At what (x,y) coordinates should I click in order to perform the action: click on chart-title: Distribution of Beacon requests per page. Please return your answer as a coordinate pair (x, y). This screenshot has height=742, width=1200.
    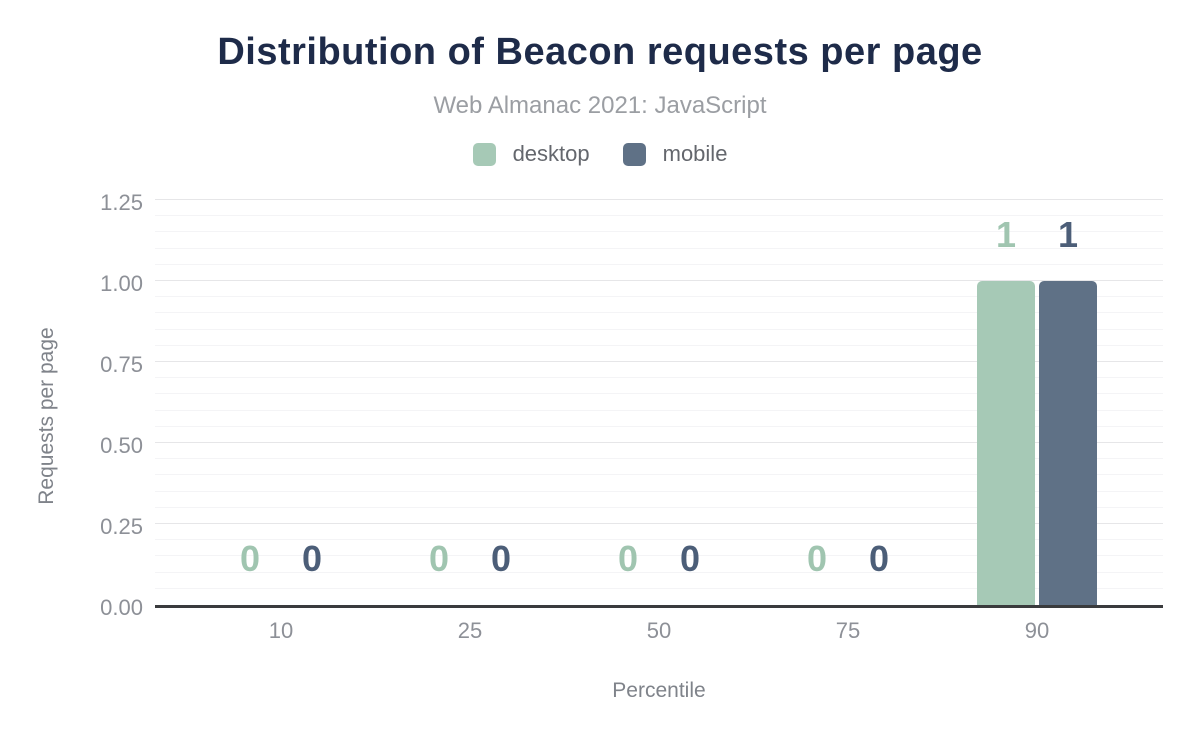
    Looking at the image, I should click on (600, 52).